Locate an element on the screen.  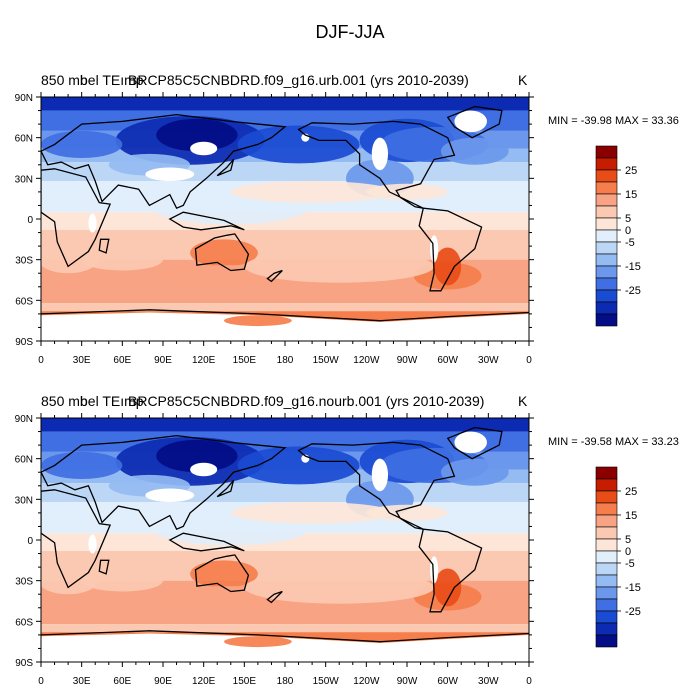
min-max-stats: MIN = -39.98 MAX = 33.36 is located at coordinates (613, 121).